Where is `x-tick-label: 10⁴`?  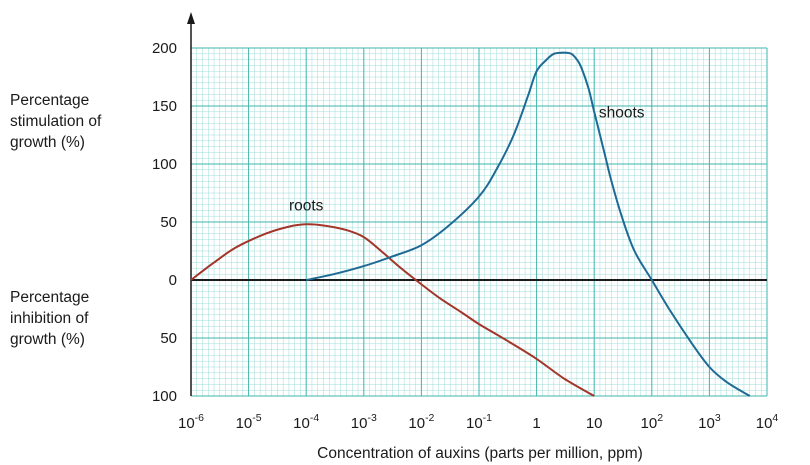 x-tick-label: 10⁴ is located at coordinates (767, 422).